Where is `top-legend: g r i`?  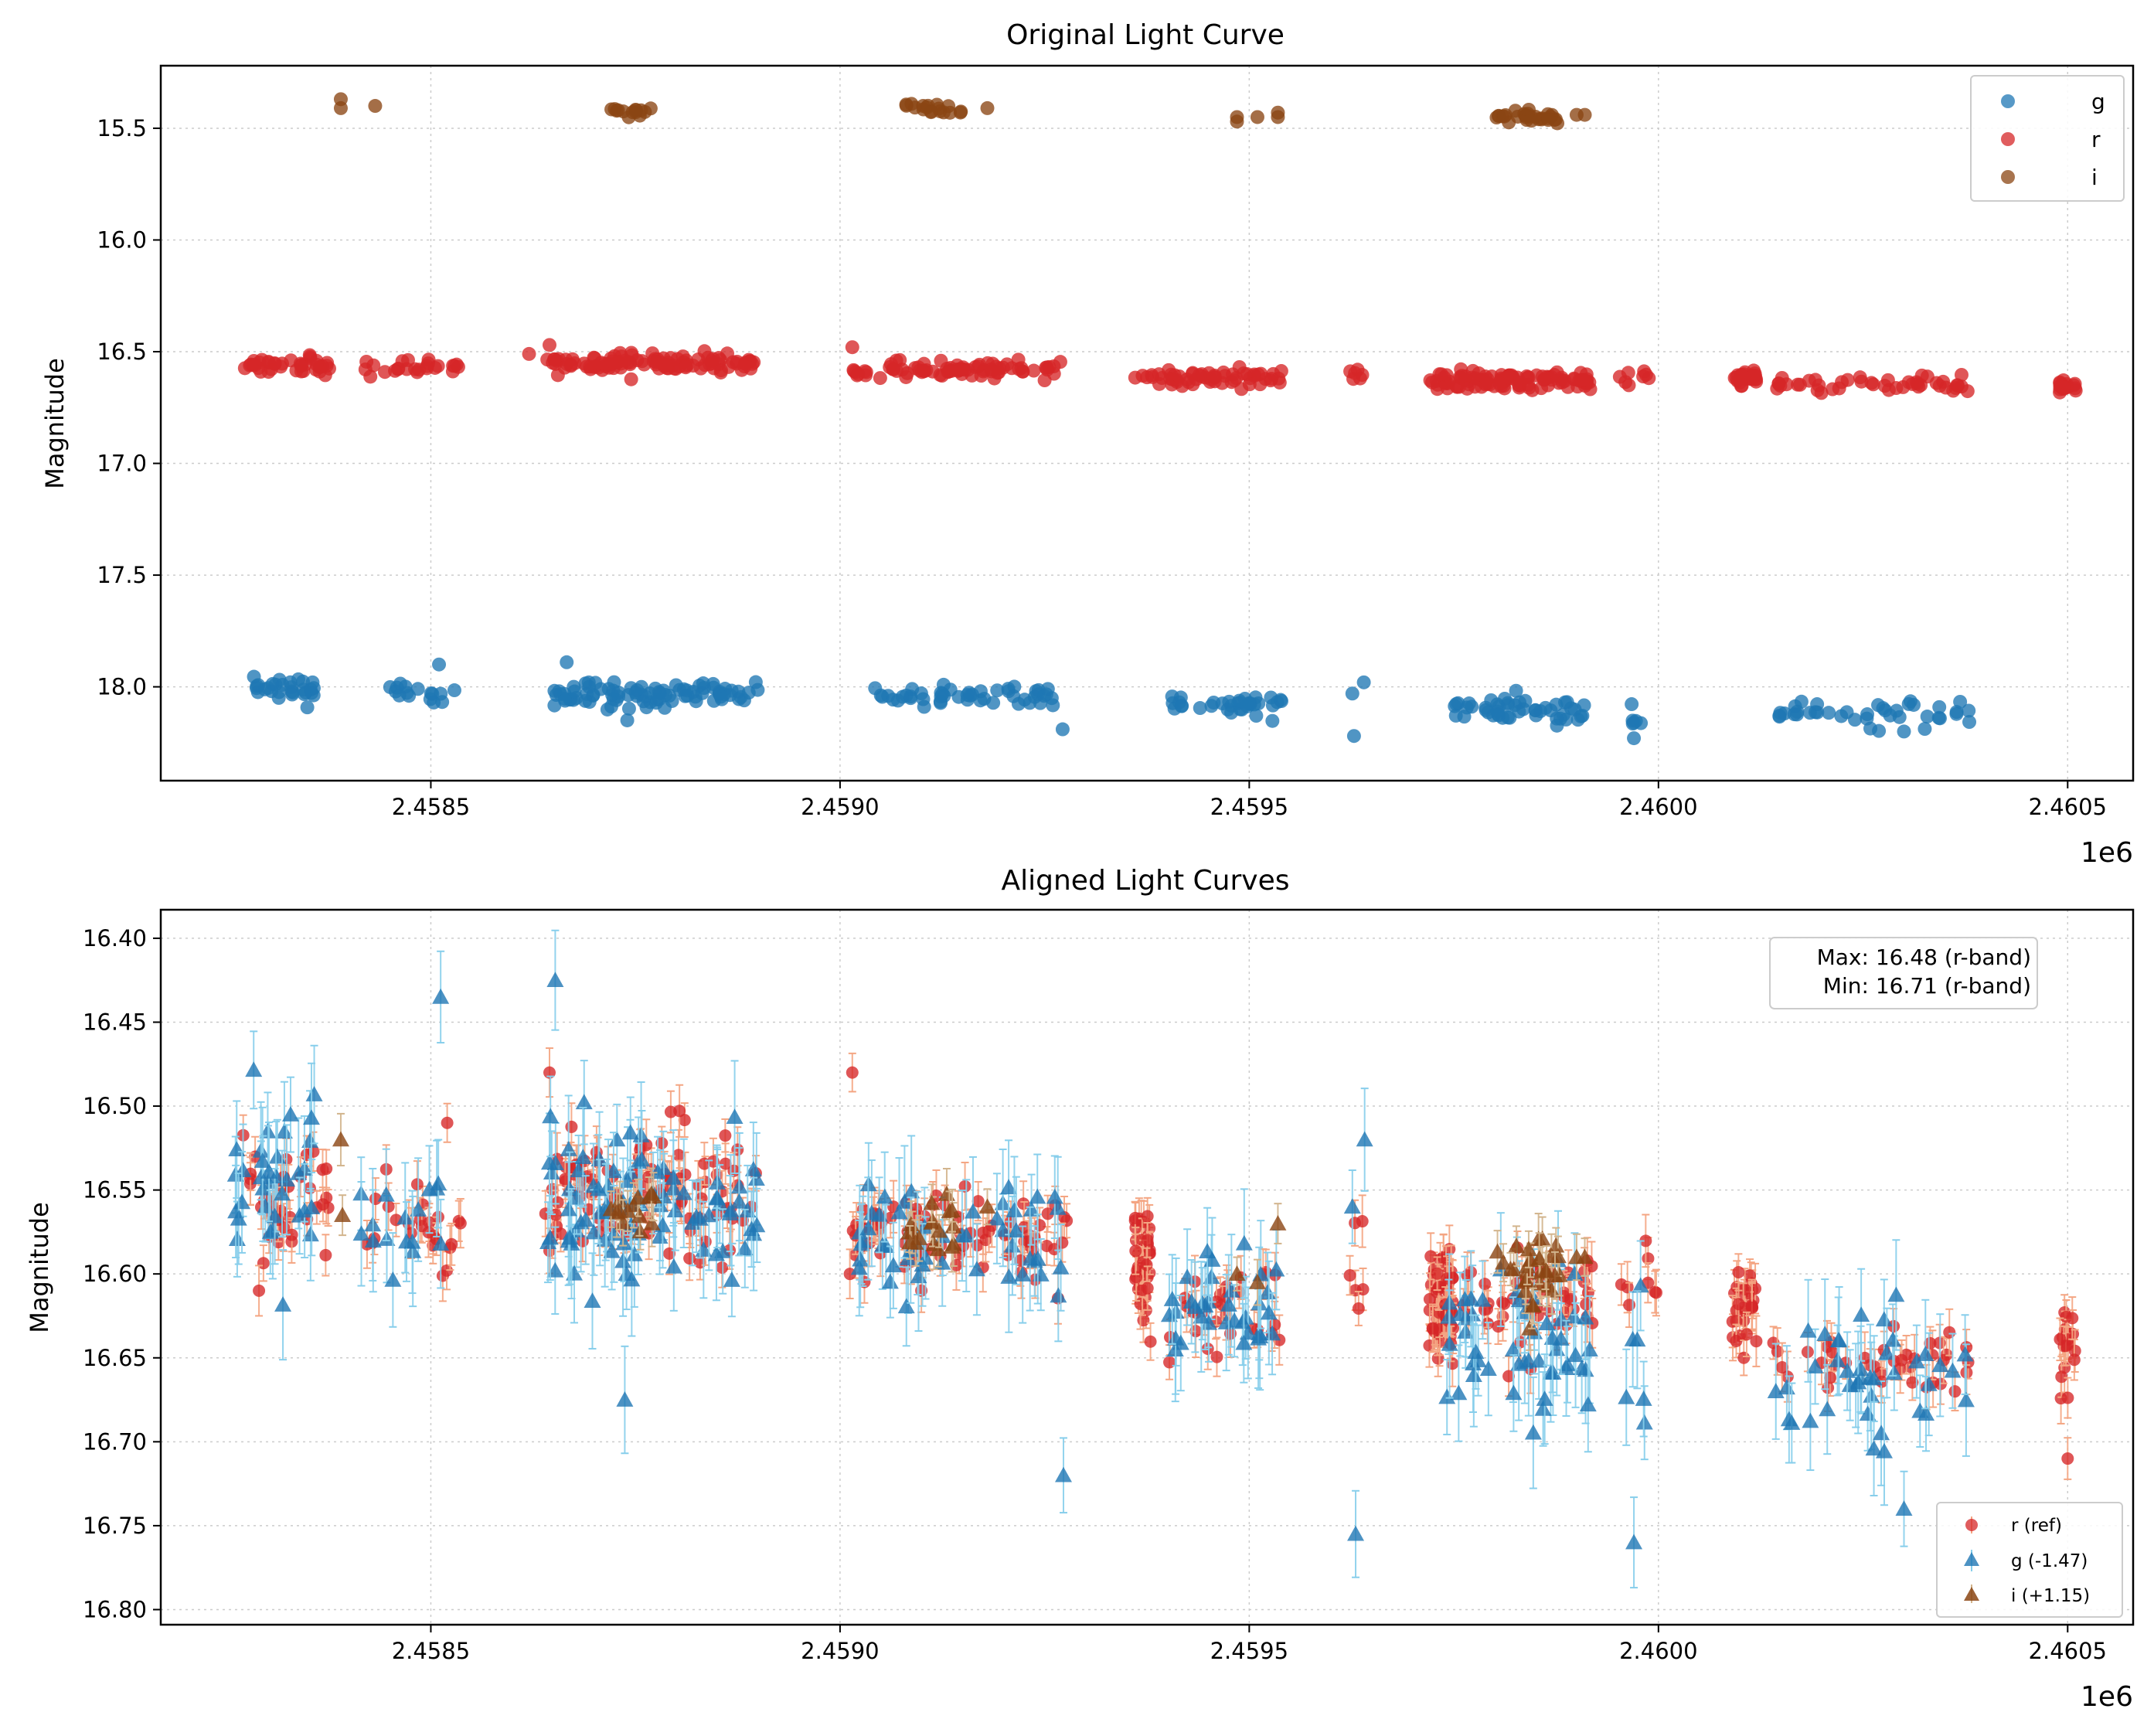 top-legend: g r i is located at coordinates (2047, 139).